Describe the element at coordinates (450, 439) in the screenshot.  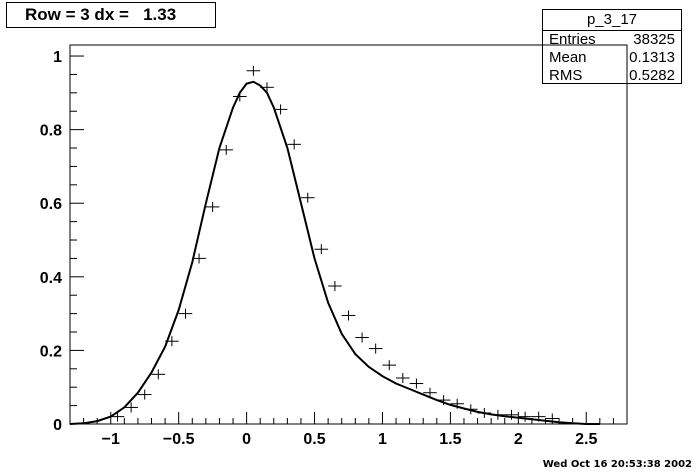
I see `x-tick-label: 1.5` at that location.